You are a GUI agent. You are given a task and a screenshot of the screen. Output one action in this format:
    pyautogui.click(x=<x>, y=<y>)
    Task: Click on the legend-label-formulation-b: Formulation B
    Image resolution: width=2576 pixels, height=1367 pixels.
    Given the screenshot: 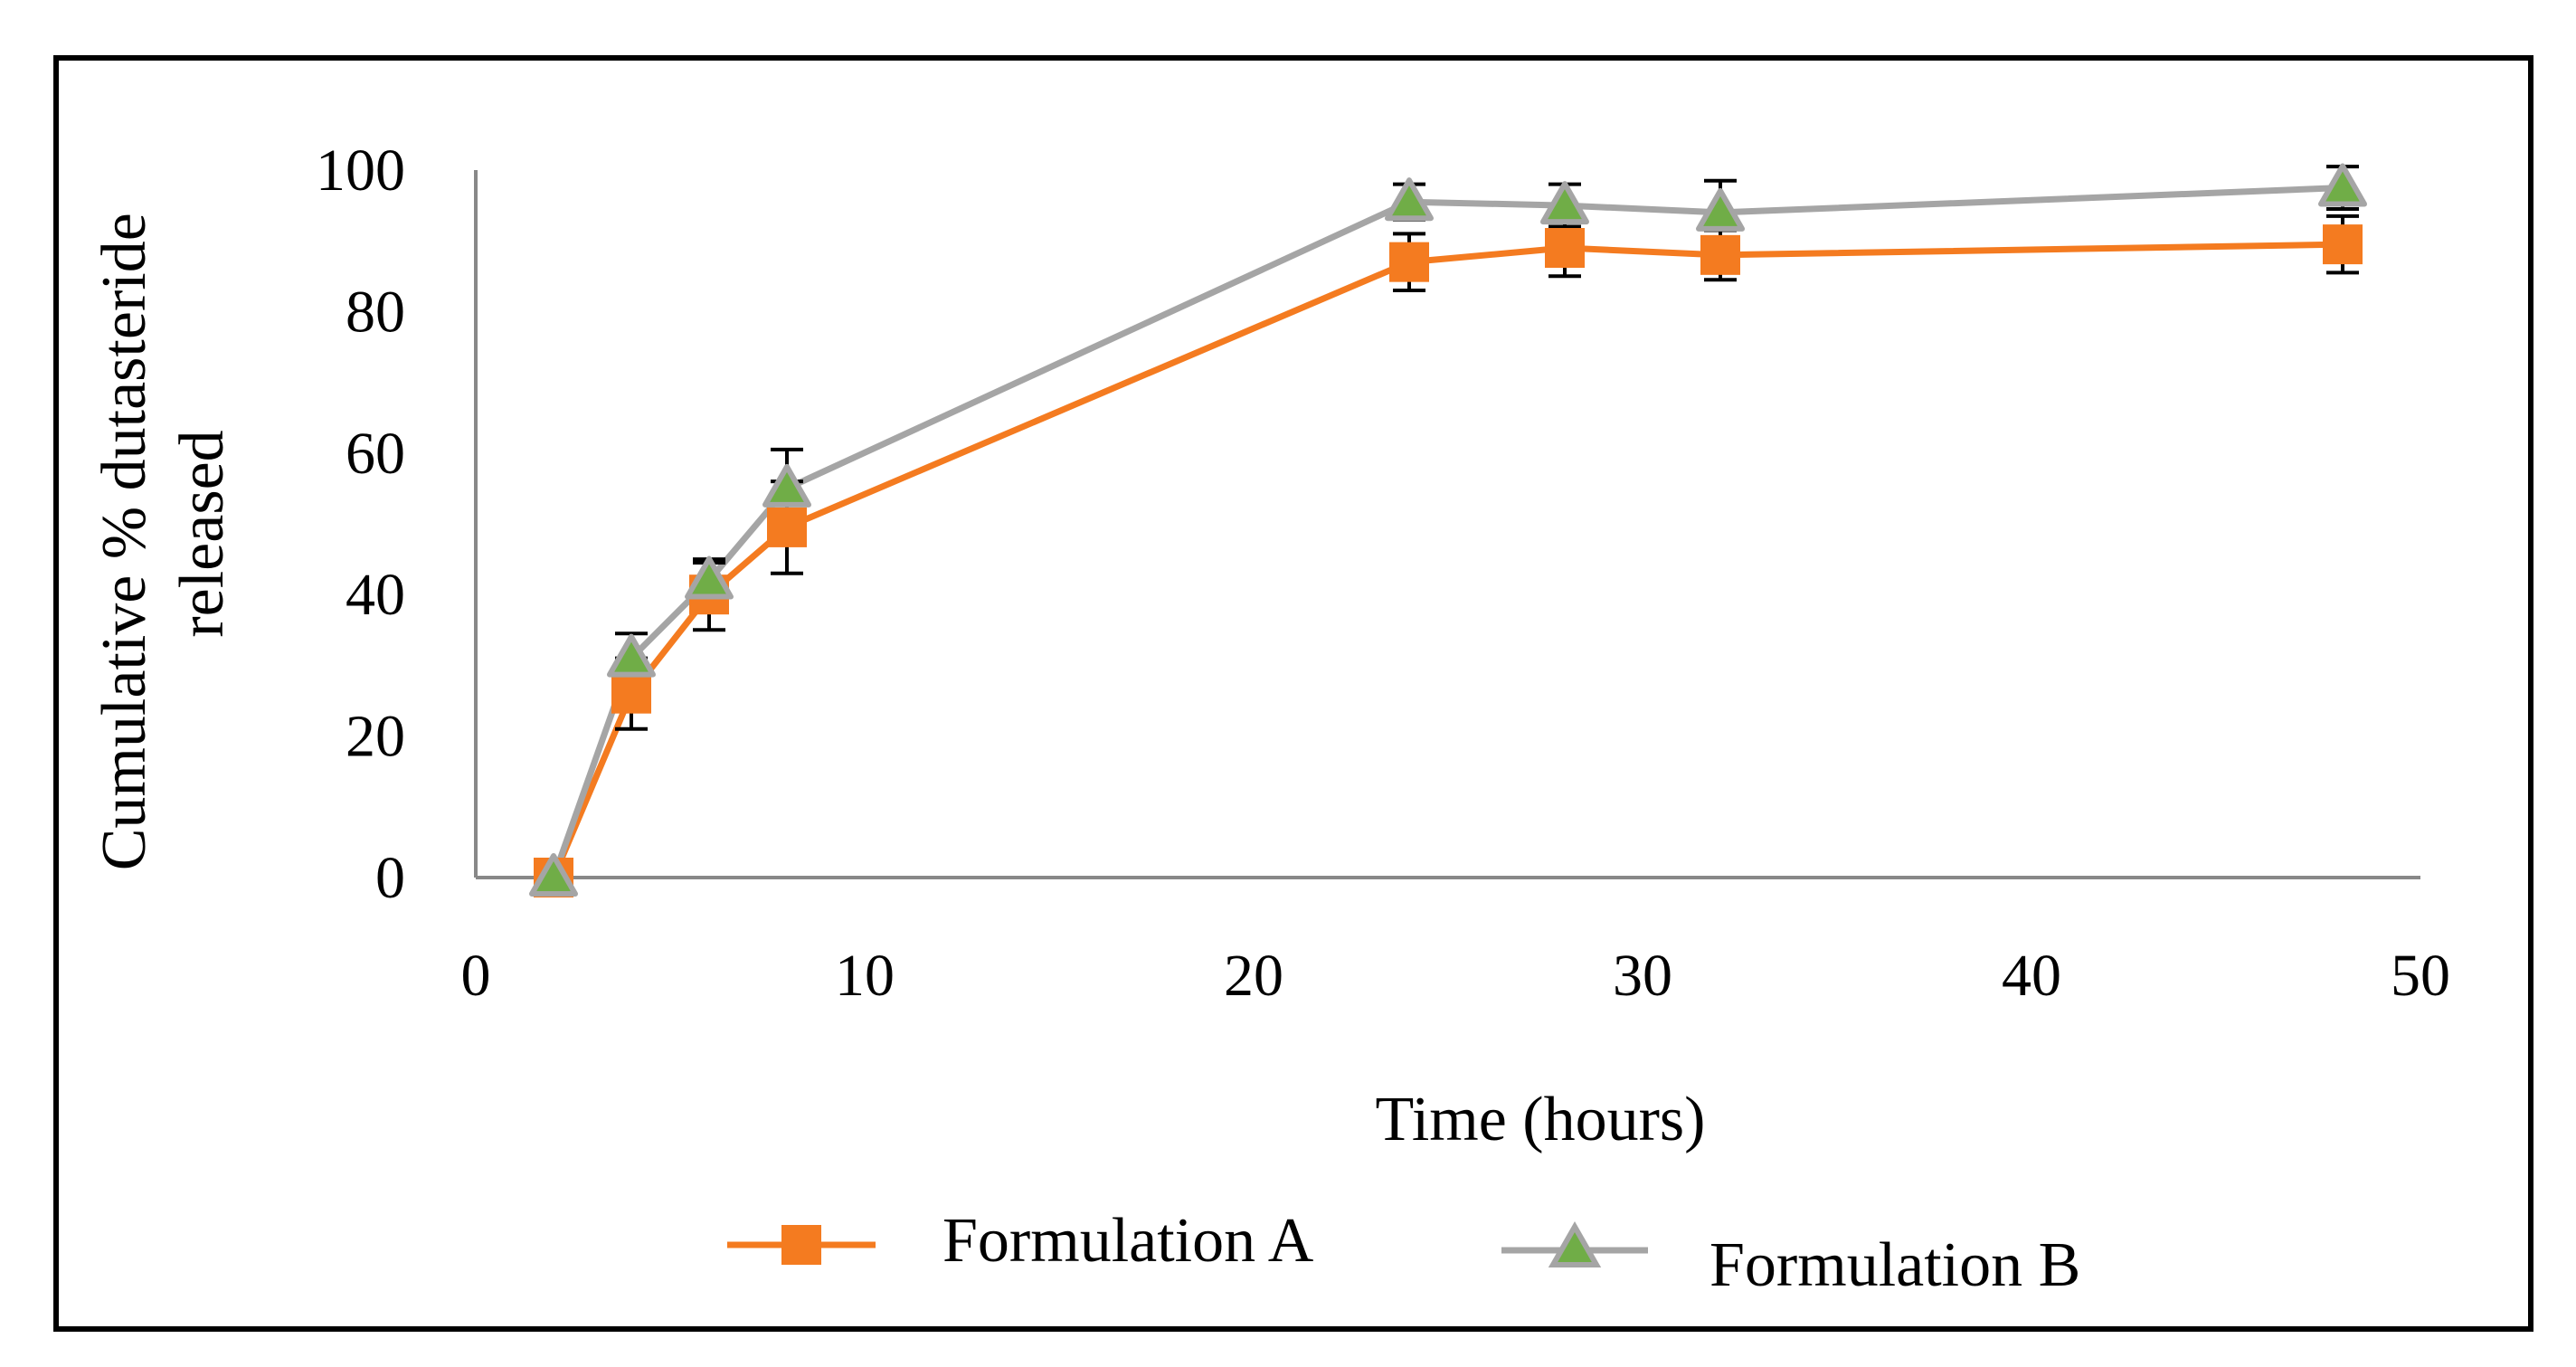 What is the action you would take?
    pyautogui.click(x=1895, y=1265)
    